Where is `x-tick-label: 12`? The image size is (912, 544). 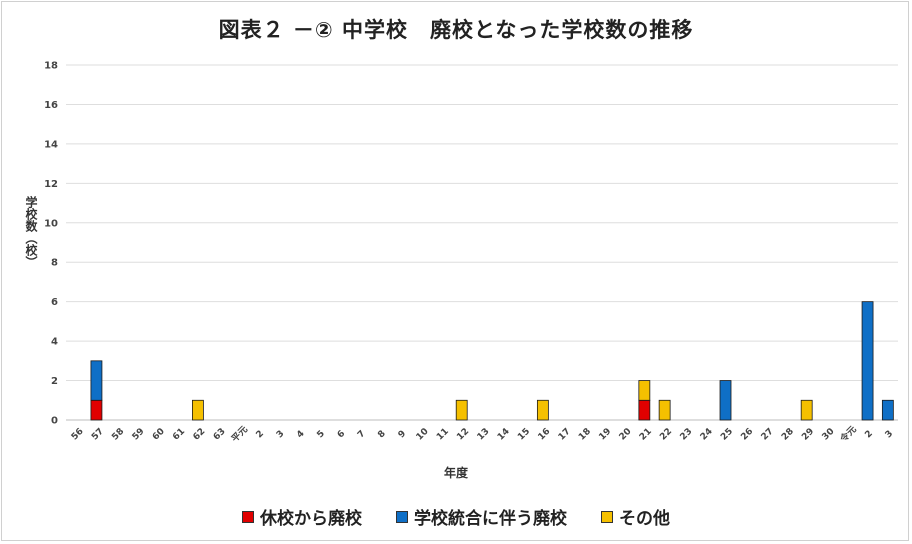
x-tick-label: 12 is located at coordinates (463, 435).